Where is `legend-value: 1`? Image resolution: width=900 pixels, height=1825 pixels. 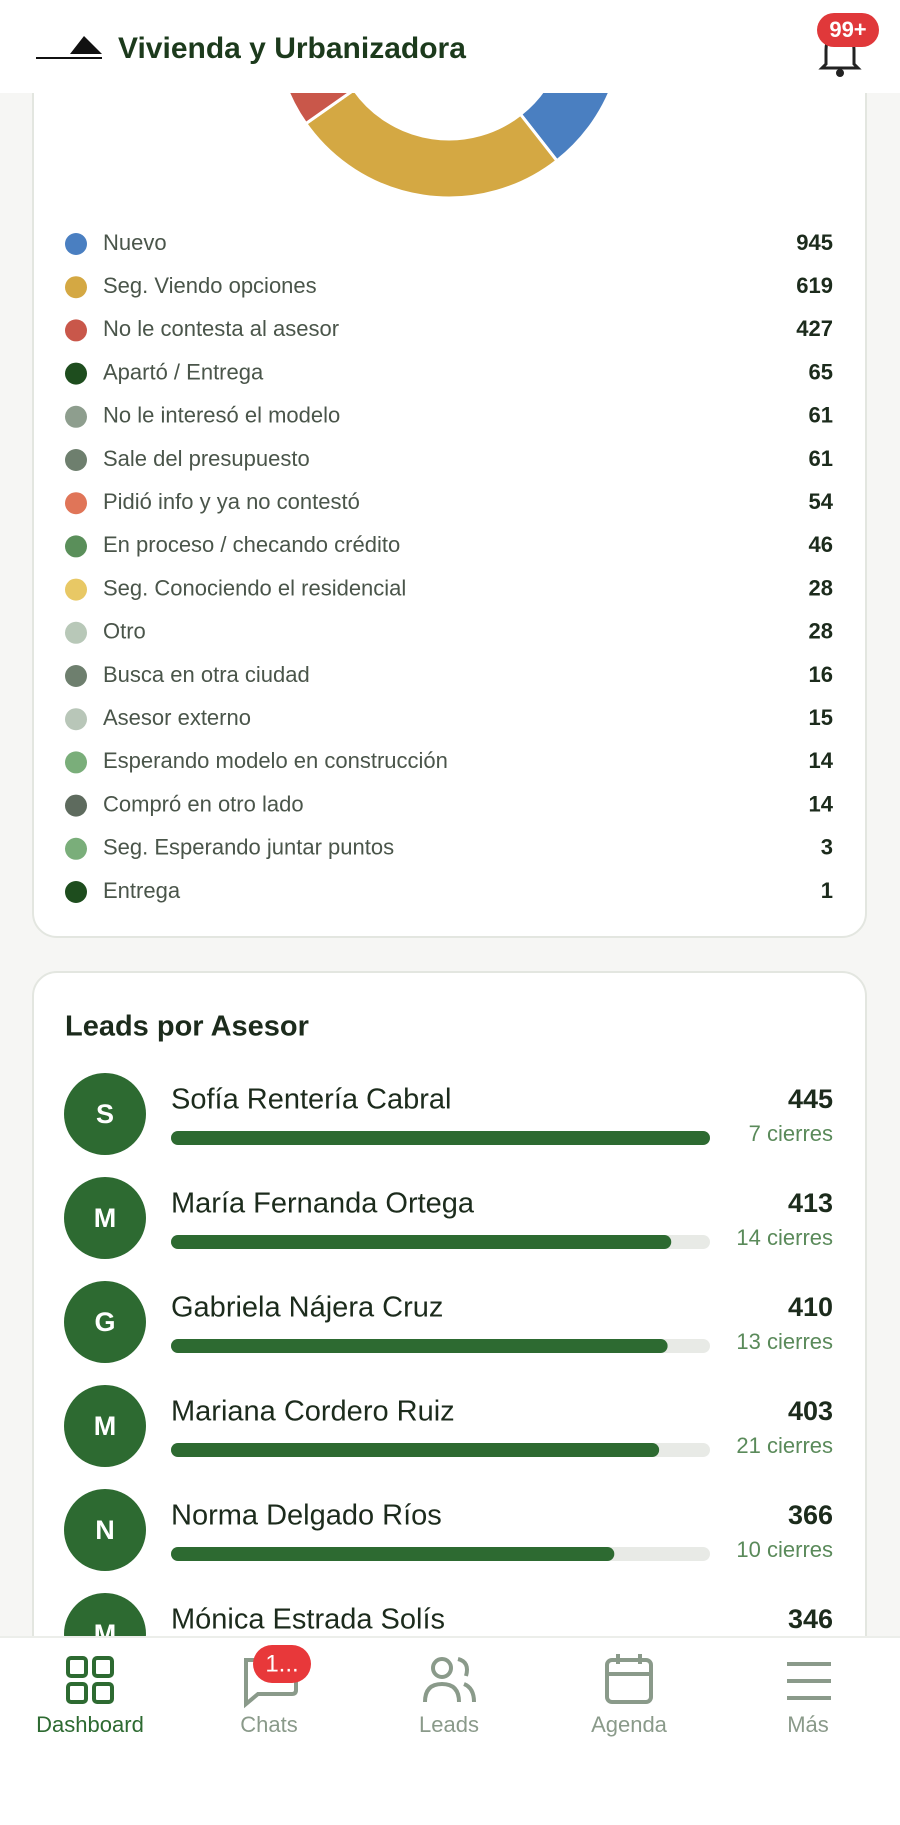 legend-value: 1 is located at coordinates (827, 890).